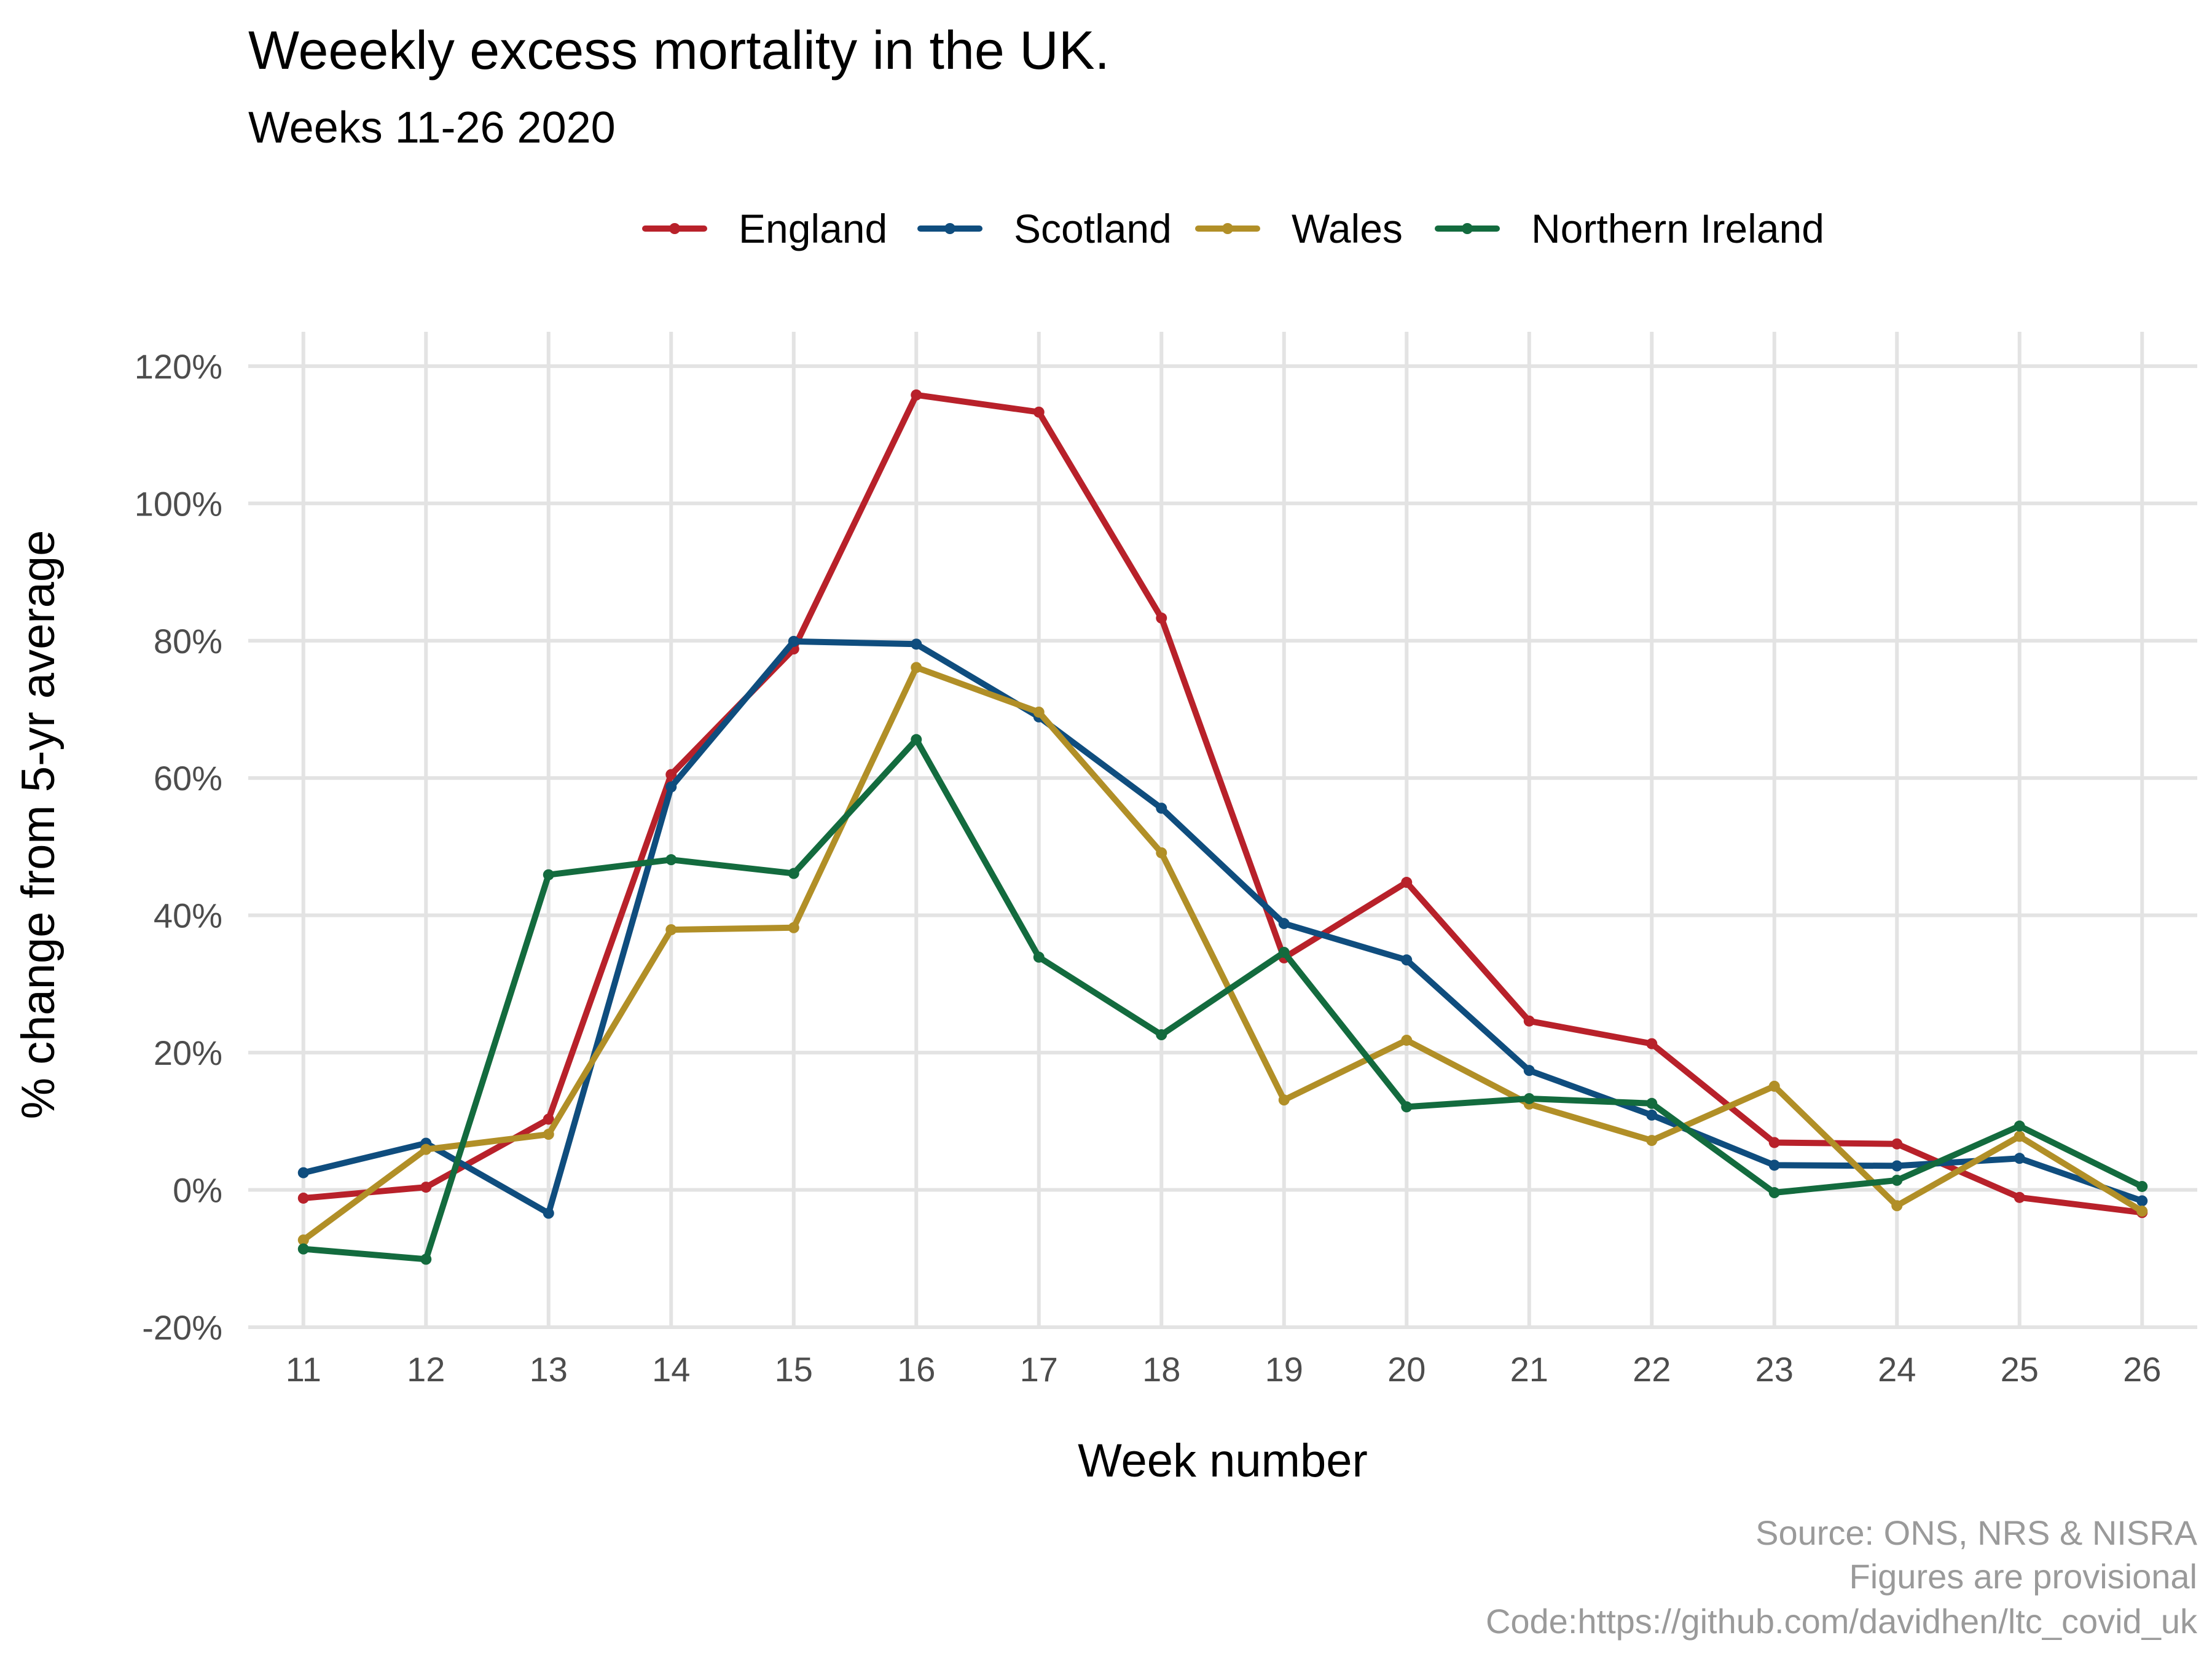 Image resolution: width=2212 pixels, height=1659 pixels. What do you see at coordinates (178, 366) in the screenshot?
I see `y-tick-label: 120%` at bounding box center [178, 366].